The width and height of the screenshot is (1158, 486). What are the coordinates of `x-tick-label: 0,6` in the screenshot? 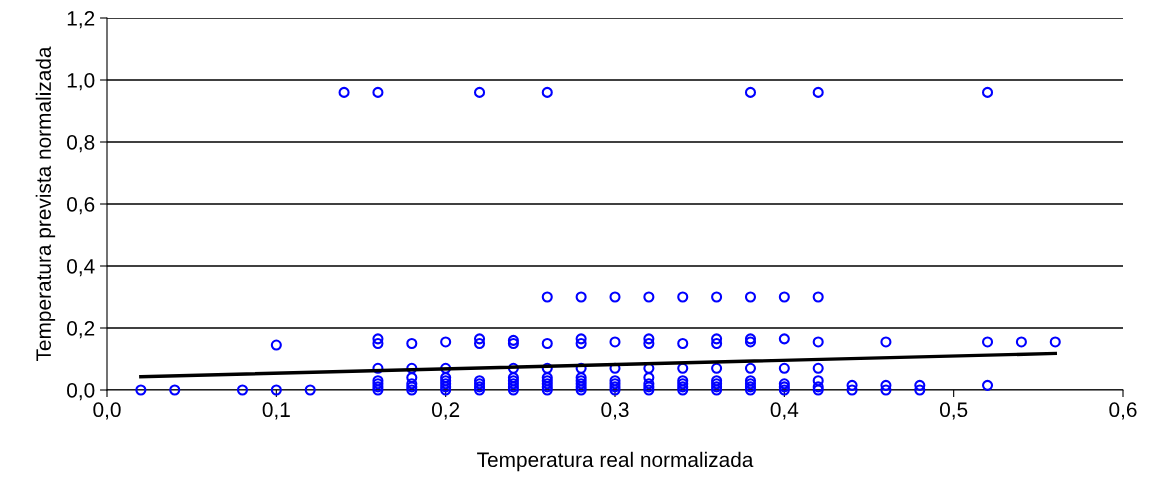 It's located at (1123, 411).